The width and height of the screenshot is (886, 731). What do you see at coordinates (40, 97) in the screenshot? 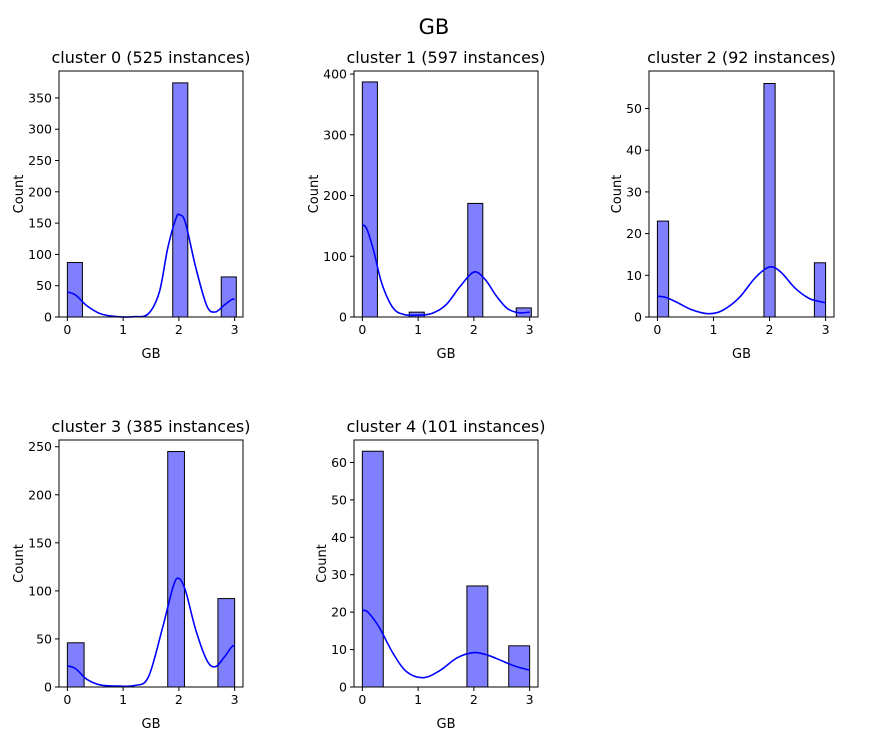
I see `y-tick-label: 350` at bounding box center [40, 97].